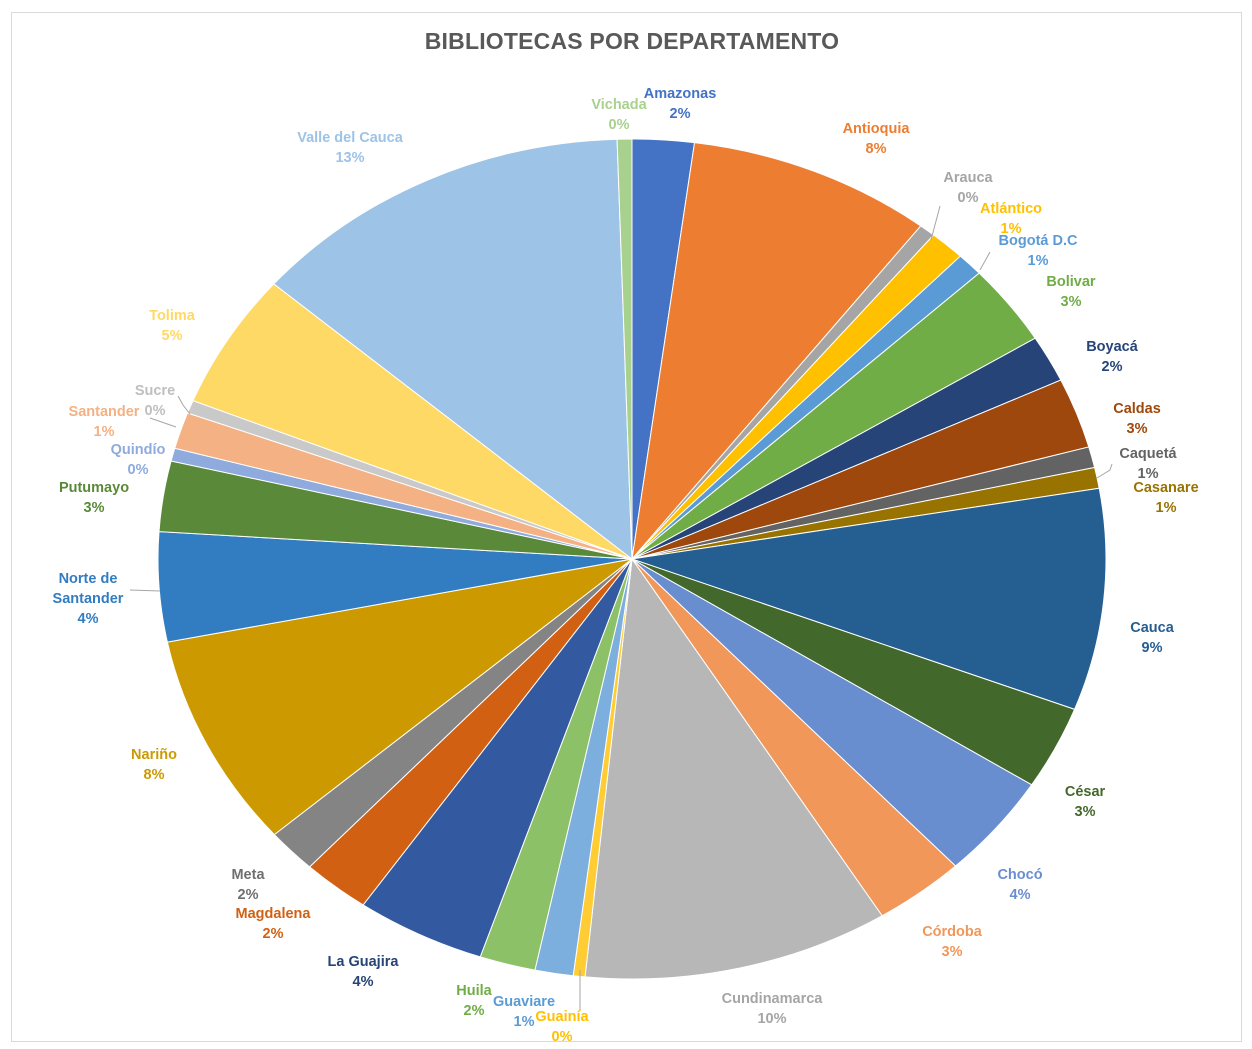 This screenshot has width=1252, height=1049. Describe the element at coordinates (1085, 802) in the screenshot. I see `data-label-c-sar: César 3%` at that location.